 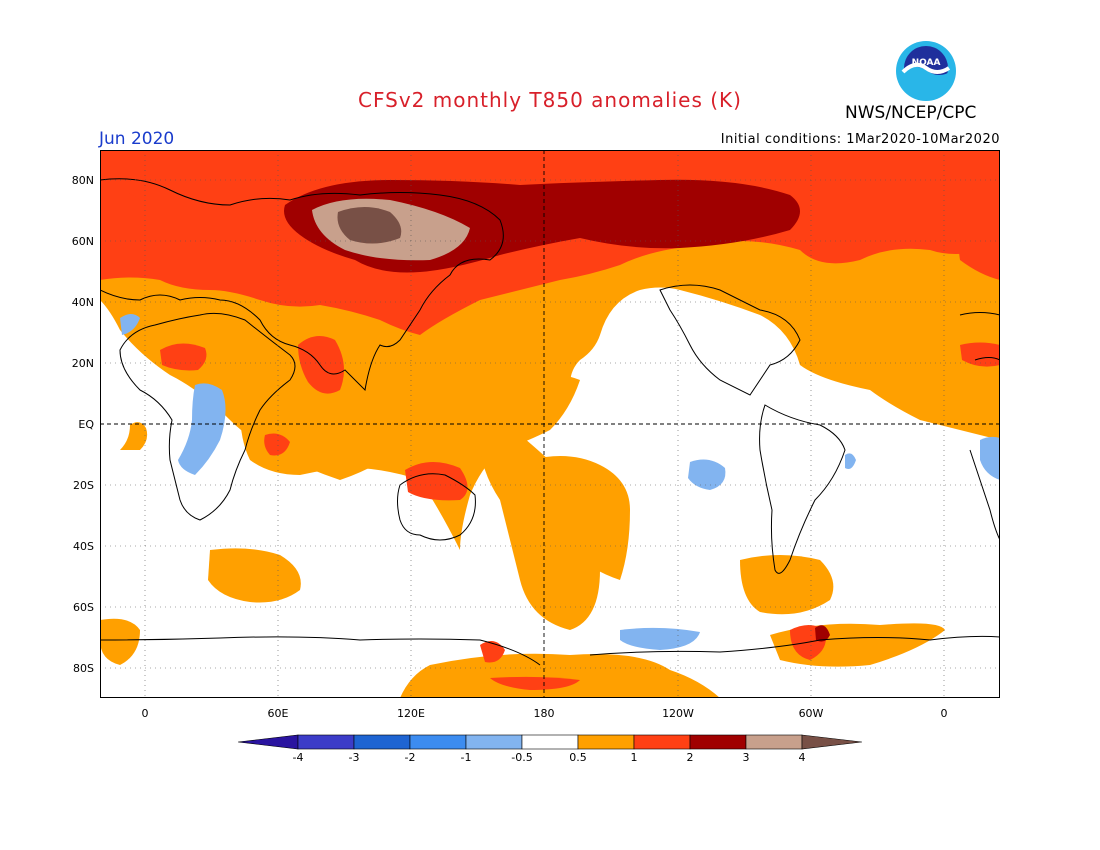 I want to click on lat-label-20s: 20S, so click(x=83, y=485).